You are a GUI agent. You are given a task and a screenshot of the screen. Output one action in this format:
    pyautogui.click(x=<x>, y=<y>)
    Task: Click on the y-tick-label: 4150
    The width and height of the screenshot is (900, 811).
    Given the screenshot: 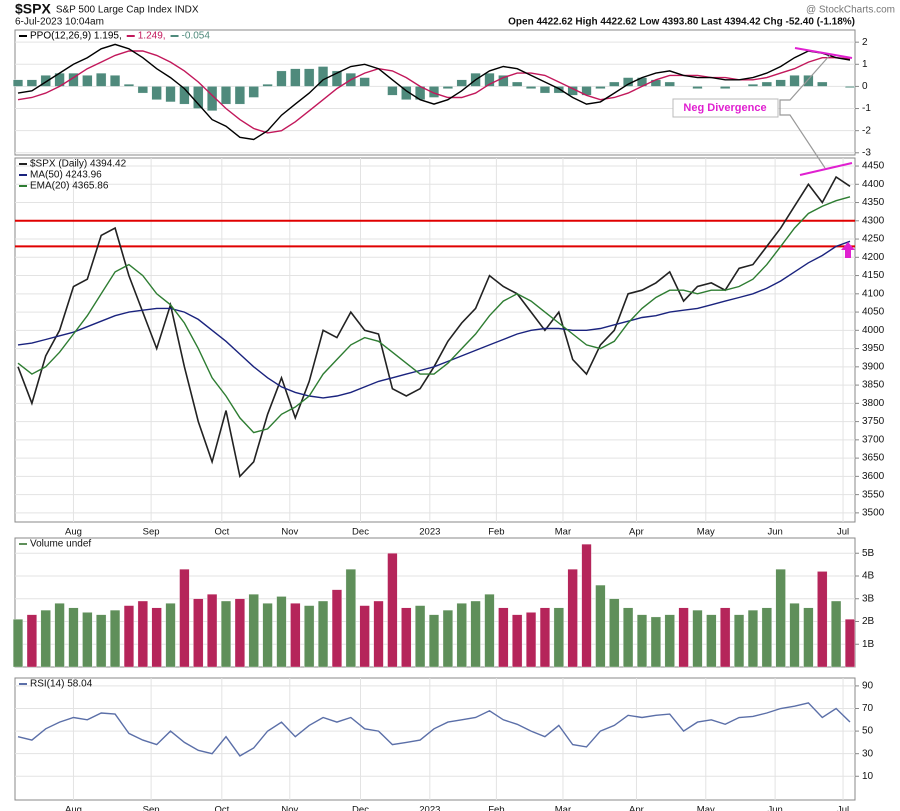 What is the action you would take?
    pyautogui.click(x=873, y=275)
    